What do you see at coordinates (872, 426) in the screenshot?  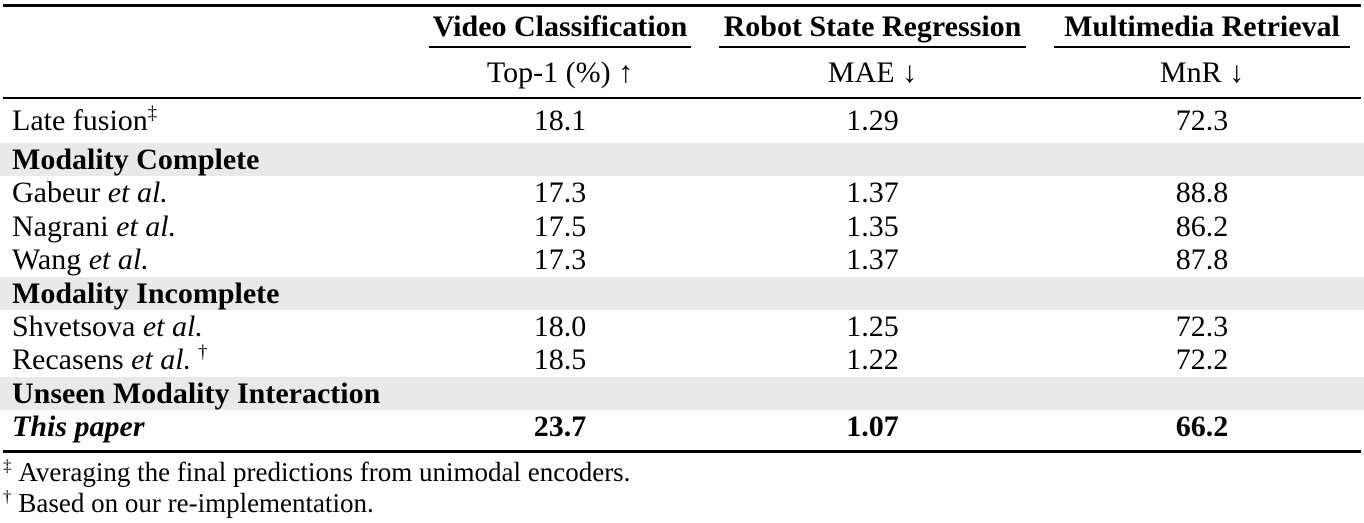 I see `mae-value: 1.07` at bounding box center [872, 426].